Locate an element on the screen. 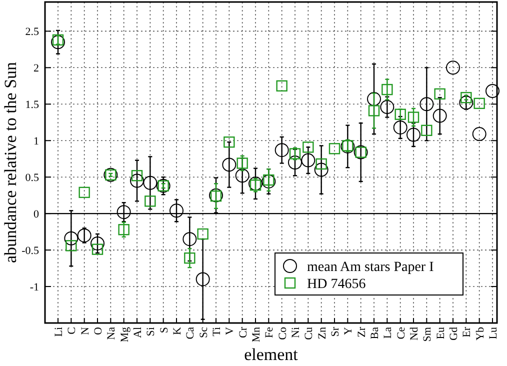 The height and width of the screenshot is (366, 507). y-tick-label: 0.5 is located at coordinates (32, 178).